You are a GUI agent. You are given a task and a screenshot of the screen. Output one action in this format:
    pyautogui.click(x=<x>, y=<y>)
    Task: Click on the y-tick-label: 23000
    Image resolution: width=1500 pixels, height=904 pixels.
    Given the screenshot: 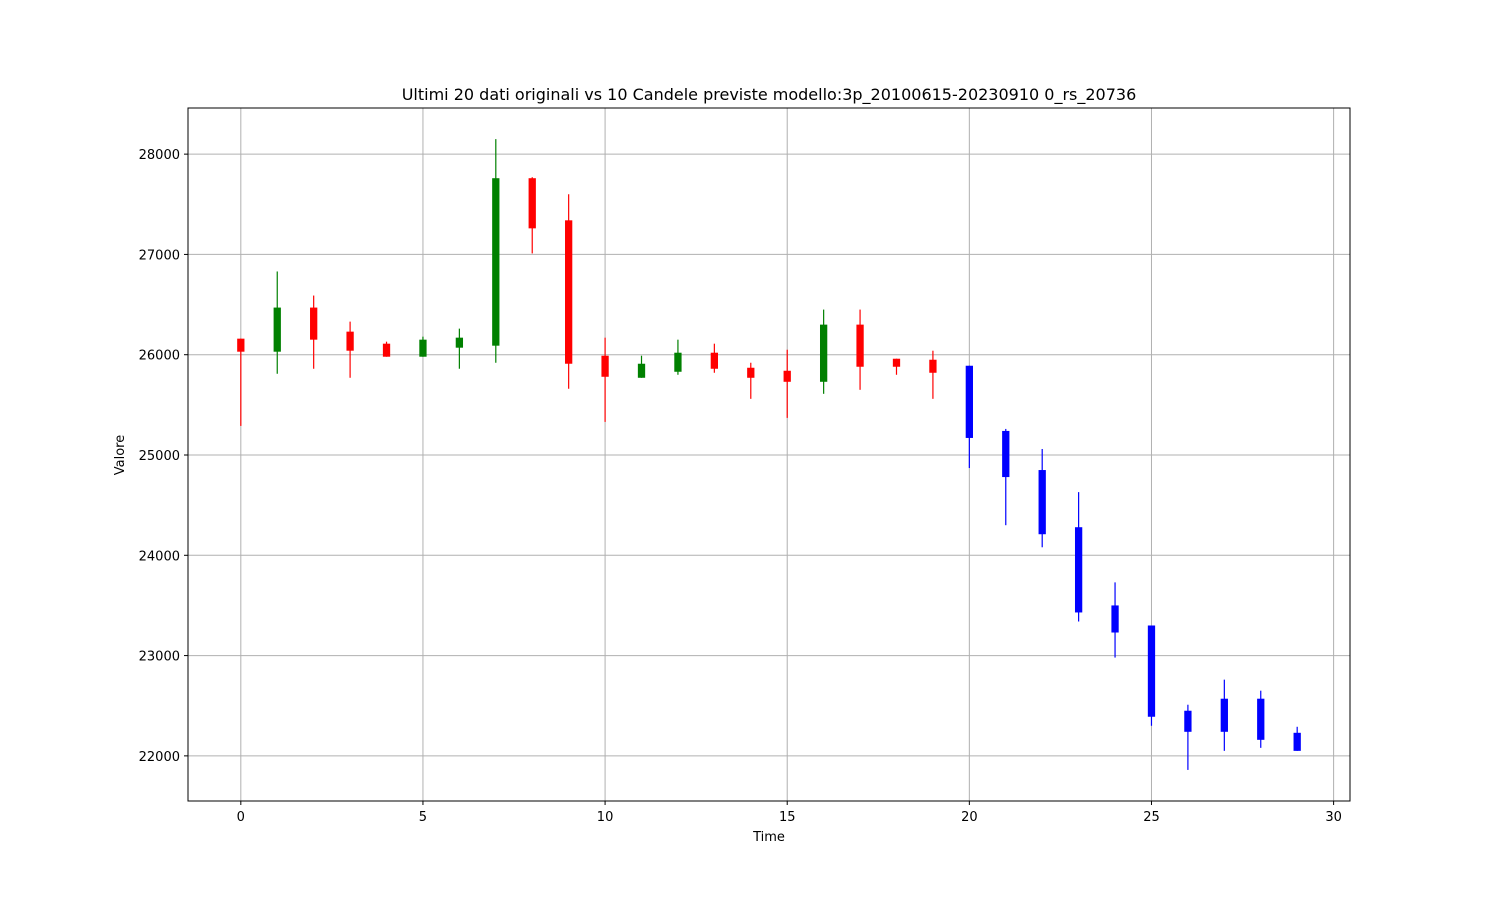 What is the action you would take?
    pyautogui.click(x=159, y=657)
    